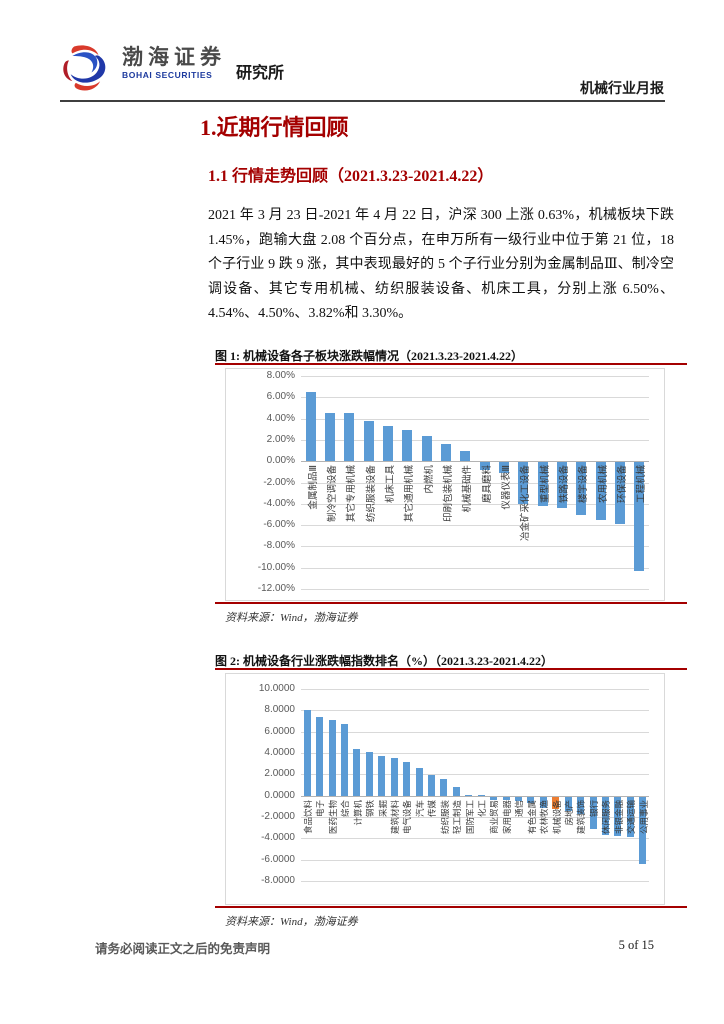 This screenshot has height=1024, width=724. Describe the element at coordinates (174, 57) in the screenshot. I see `logo-name-cn: 渤海证券` at that location.